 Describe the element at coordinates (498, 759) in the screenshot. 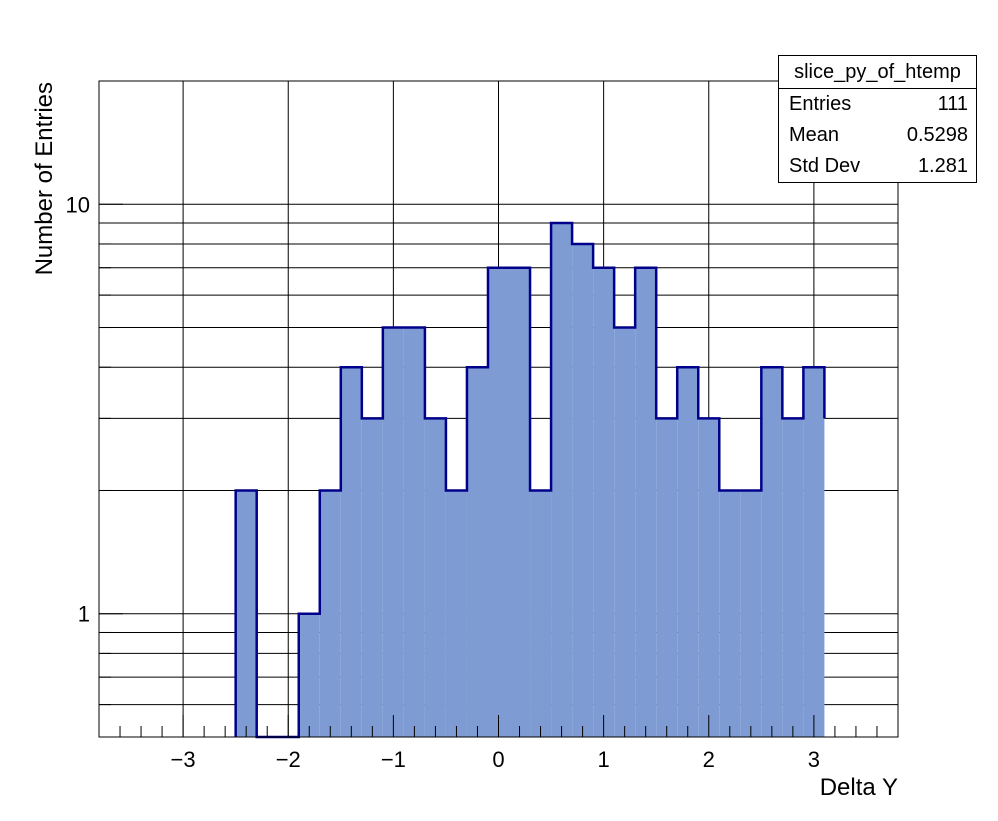

I see `x-tick-label: 0` at that location.